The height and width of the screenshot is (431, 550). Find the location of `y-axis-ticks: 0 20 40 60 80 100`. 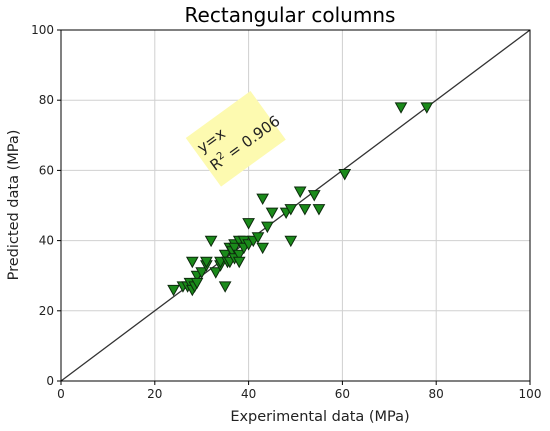

y-axis-ticks: 0 20 40 60 80 100 is located at coordinates (46, 205).